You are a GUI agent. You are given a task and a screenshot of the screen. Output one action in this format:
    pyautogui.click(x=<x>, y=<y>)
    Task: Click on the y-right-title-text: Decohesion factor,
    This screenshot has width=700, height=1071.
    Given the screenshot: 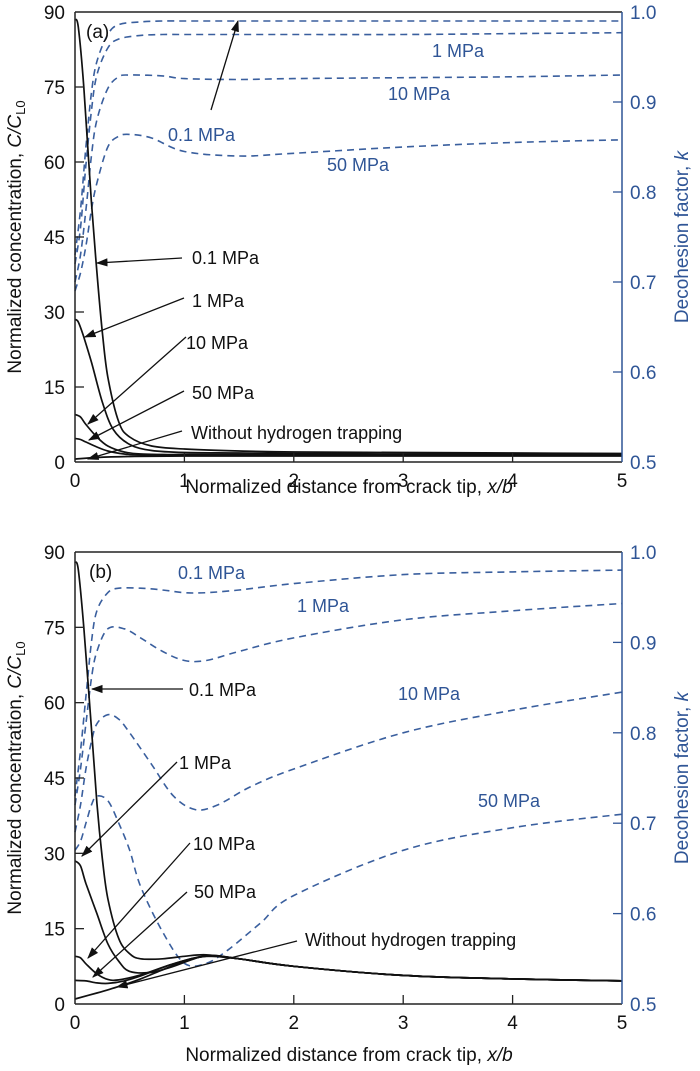 What is the action you would take?
    pyautogui.click(x=682, y=241)
    